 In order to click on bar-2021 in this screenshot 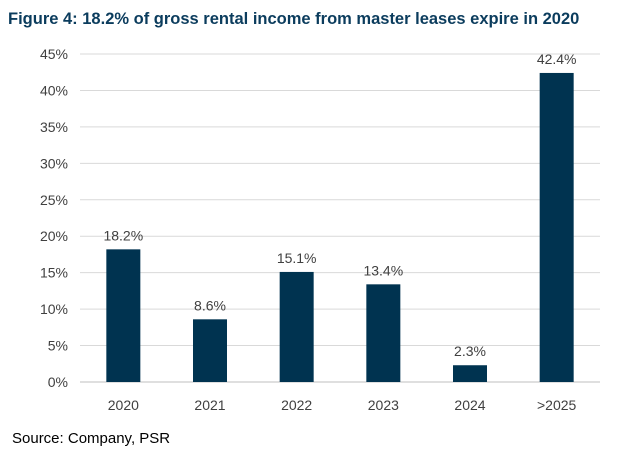, I will do `click(210, 350)`.